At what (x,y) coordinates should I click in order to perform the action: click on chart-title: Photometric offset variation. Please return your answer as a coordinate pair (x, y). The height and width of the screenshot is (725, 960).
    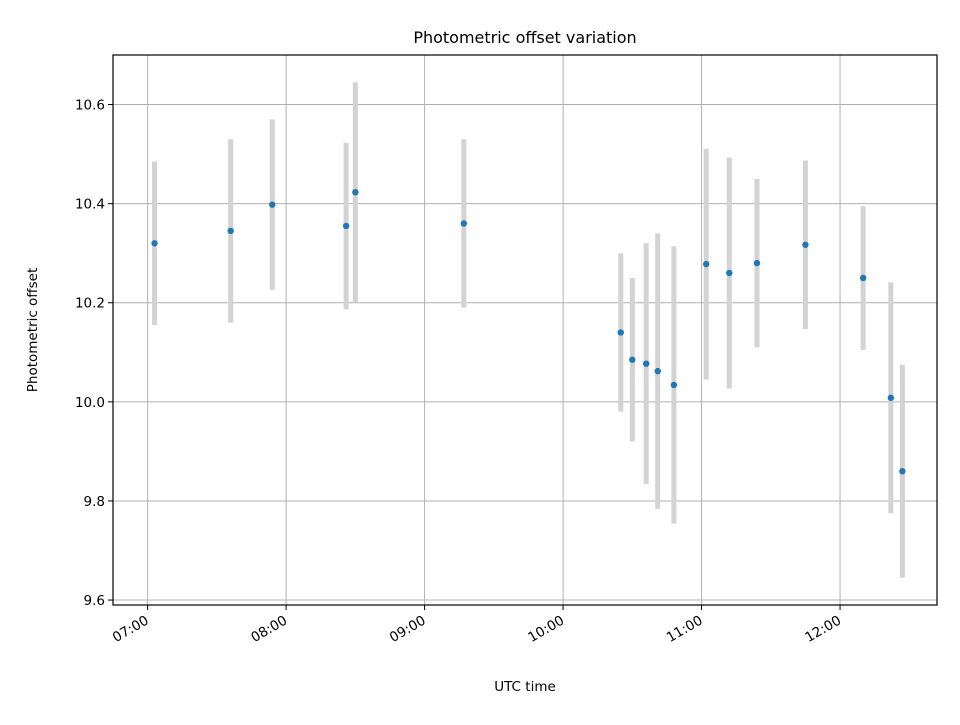
    Looking at the image, I should click on (524, 37).